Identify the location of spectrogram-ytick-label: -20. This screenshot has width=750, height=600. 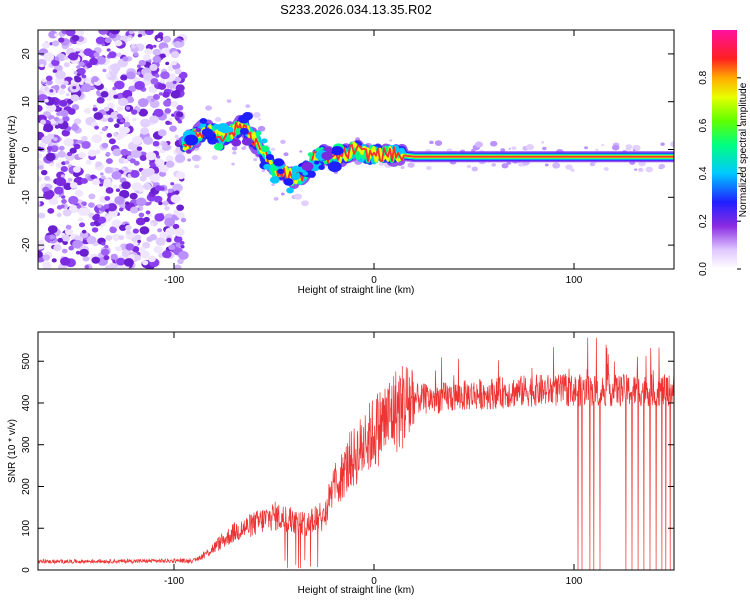
(26, 244).